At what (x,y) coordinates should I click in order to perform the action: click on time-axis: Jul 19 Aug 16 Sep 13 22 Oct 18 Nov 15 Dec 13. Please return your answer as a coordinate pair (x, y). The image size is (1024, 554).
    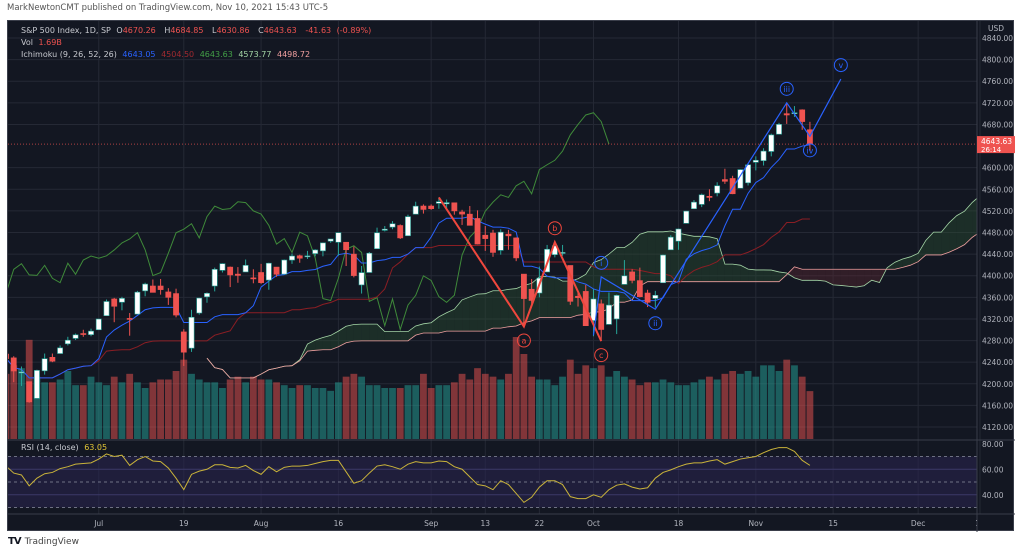
    Looking at the image, I should click on (539, 523).